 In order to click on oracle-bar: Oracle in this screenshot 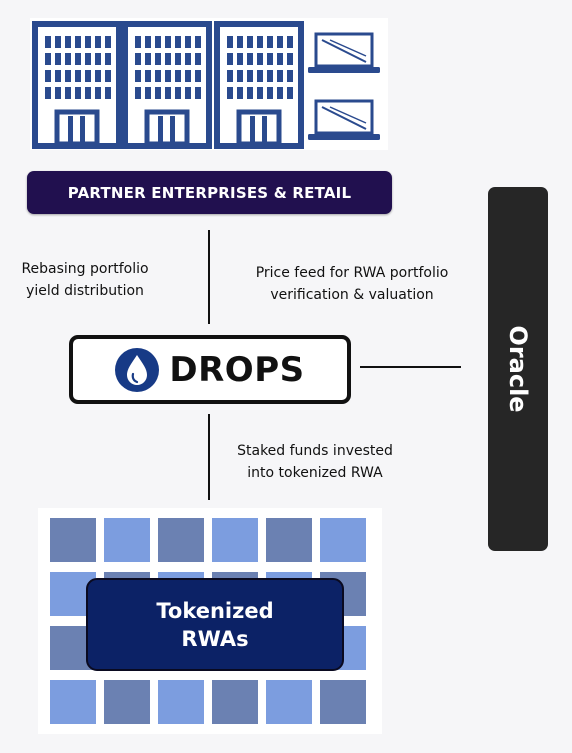, I will do `click(518, 369)`.